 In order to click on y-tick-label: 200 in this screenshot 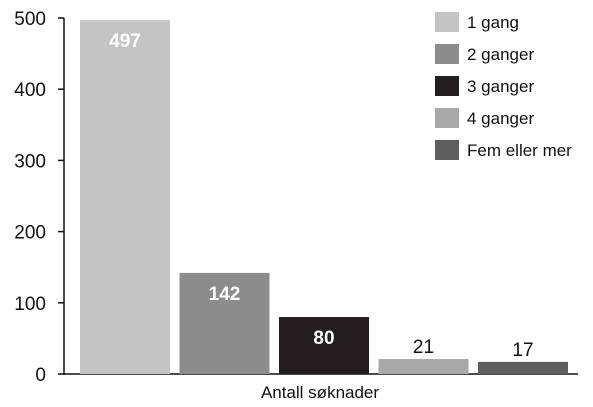, I will do `click(30, 233)`.